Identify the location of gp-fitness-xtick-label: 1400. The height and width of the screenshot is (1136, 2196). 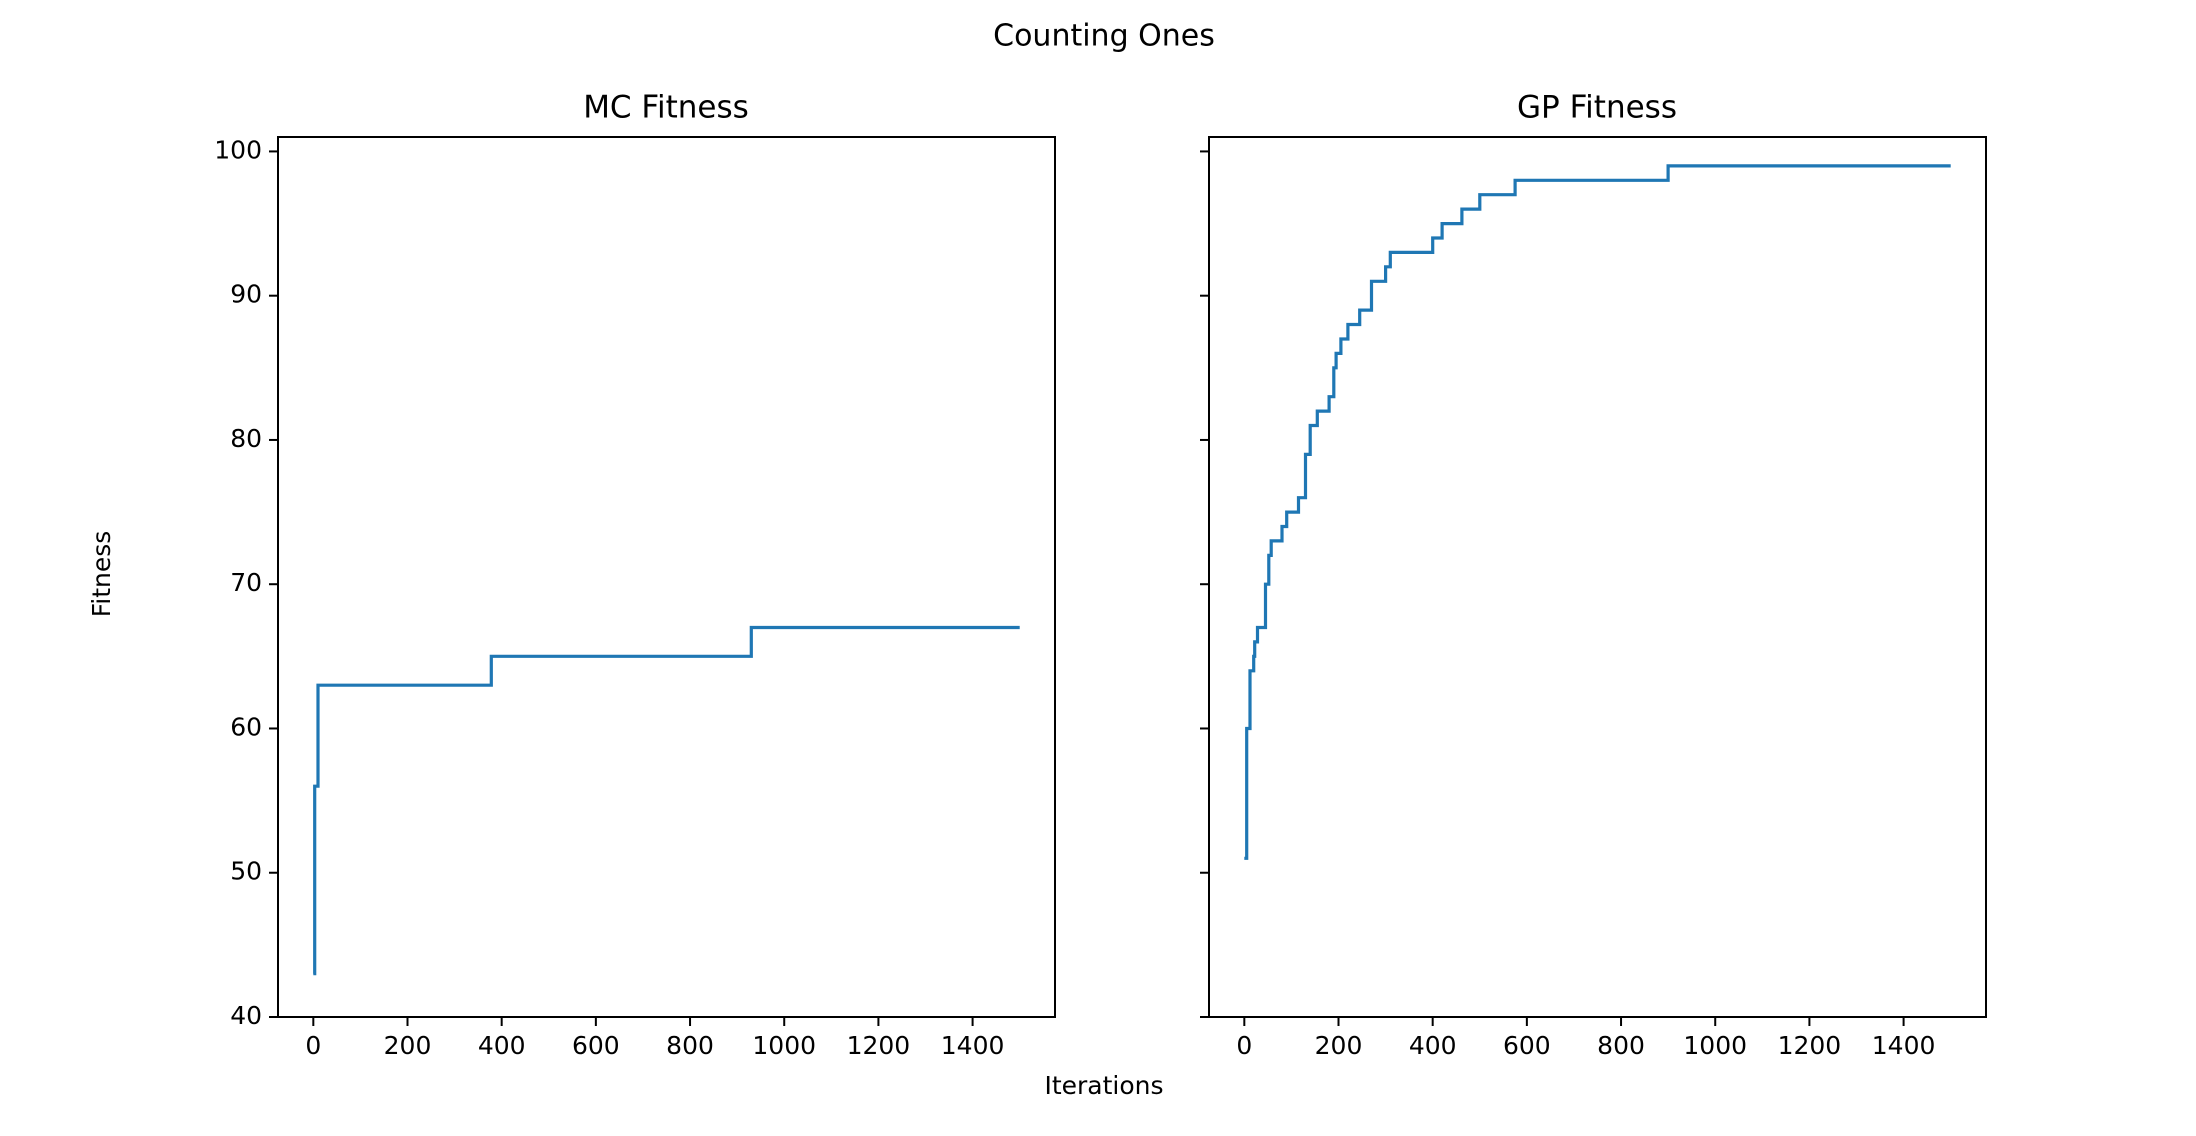
(1904, 1045).